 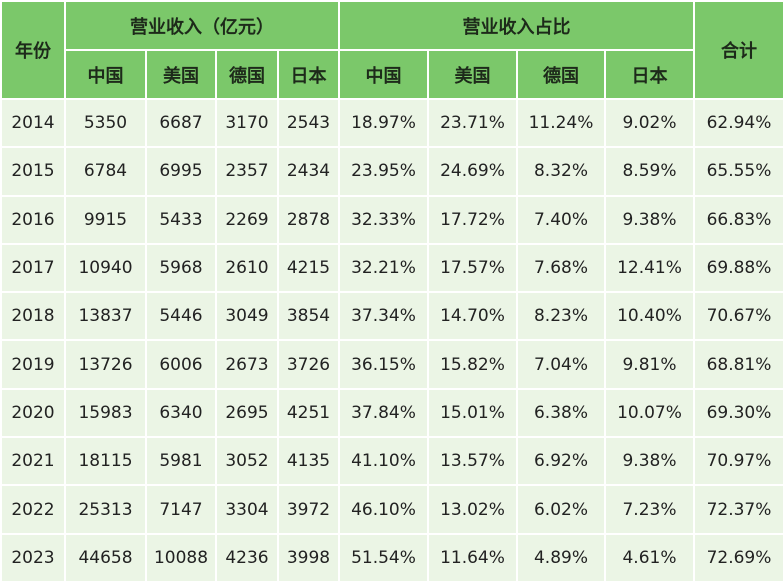 I want to click on value-cell: 7.40%, so click(x=561, y=219).